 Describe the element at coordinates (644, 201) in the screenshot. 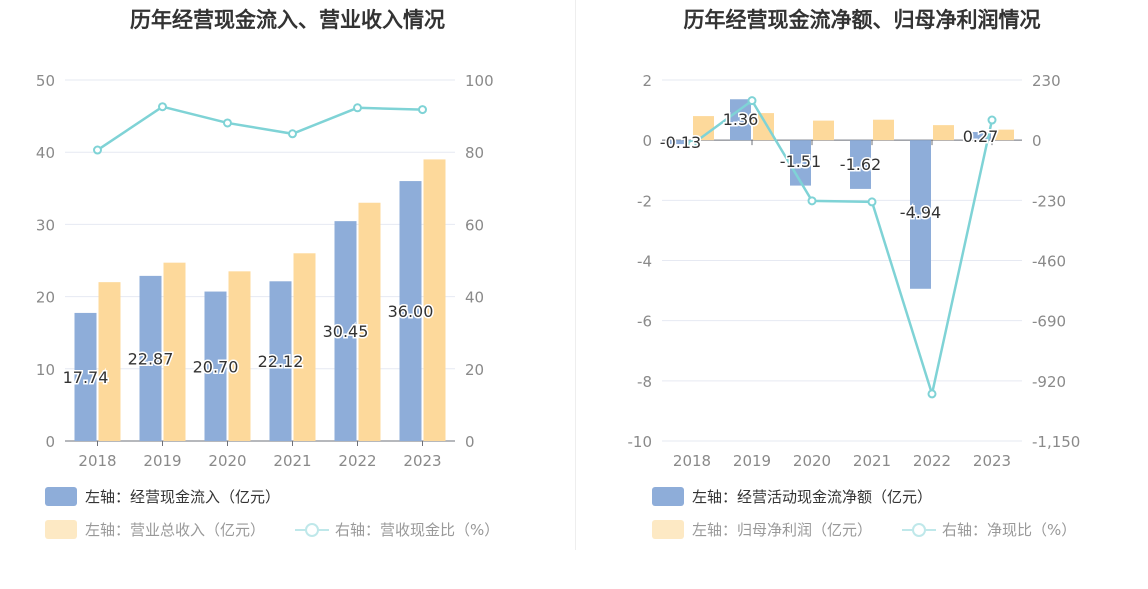

I see `left-axis-tick-label: -2` at that location.